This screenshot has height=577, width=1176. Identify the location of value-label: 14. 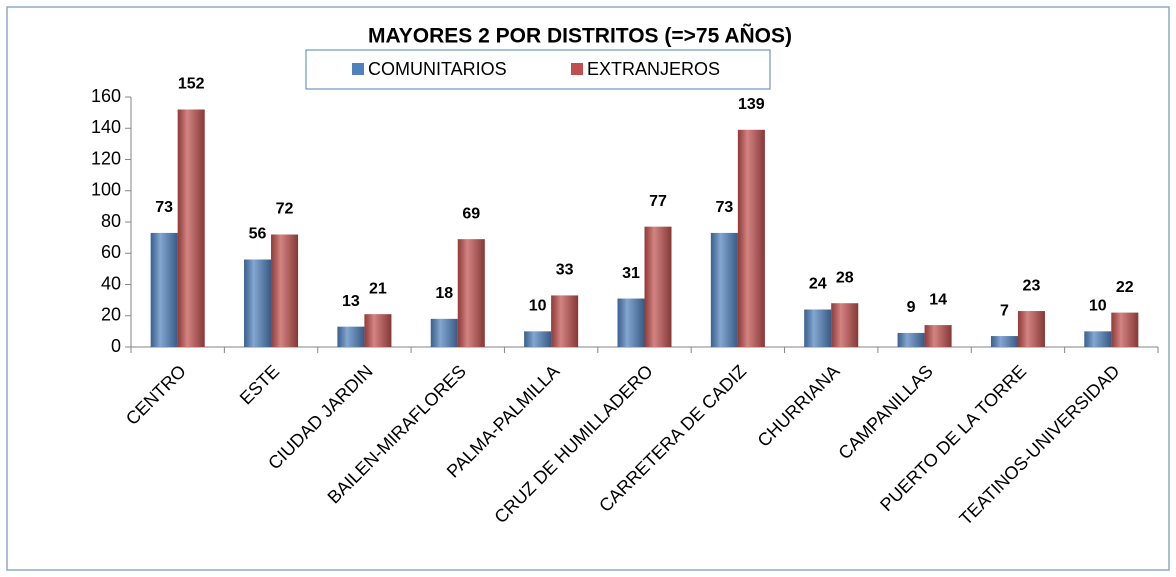
(938, 299).